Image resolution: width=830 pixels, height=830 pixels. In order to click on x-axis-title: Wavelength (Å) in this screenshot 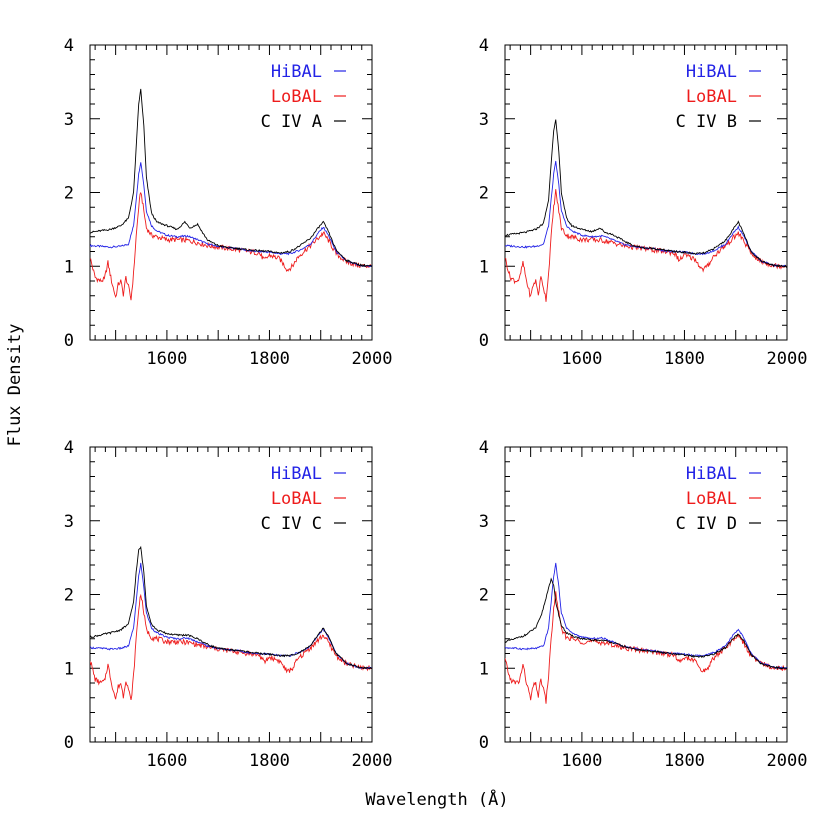, I will do `click(436, 799)`.